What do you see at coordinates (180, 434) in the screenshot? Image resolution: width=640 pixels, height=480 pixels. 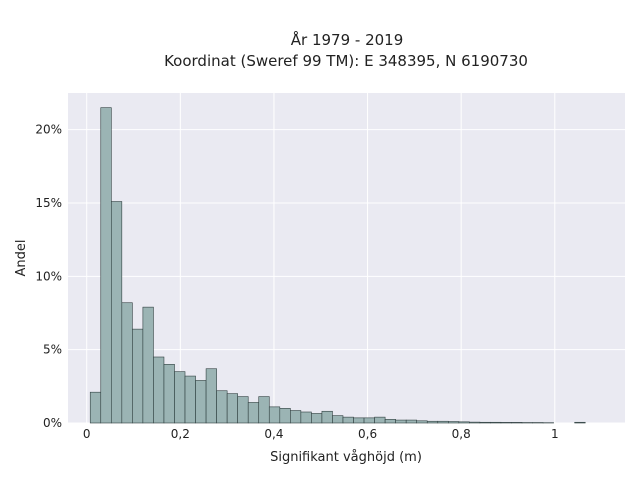 I see `x-tick-label: 0,2` at bounding box center [180, 434].